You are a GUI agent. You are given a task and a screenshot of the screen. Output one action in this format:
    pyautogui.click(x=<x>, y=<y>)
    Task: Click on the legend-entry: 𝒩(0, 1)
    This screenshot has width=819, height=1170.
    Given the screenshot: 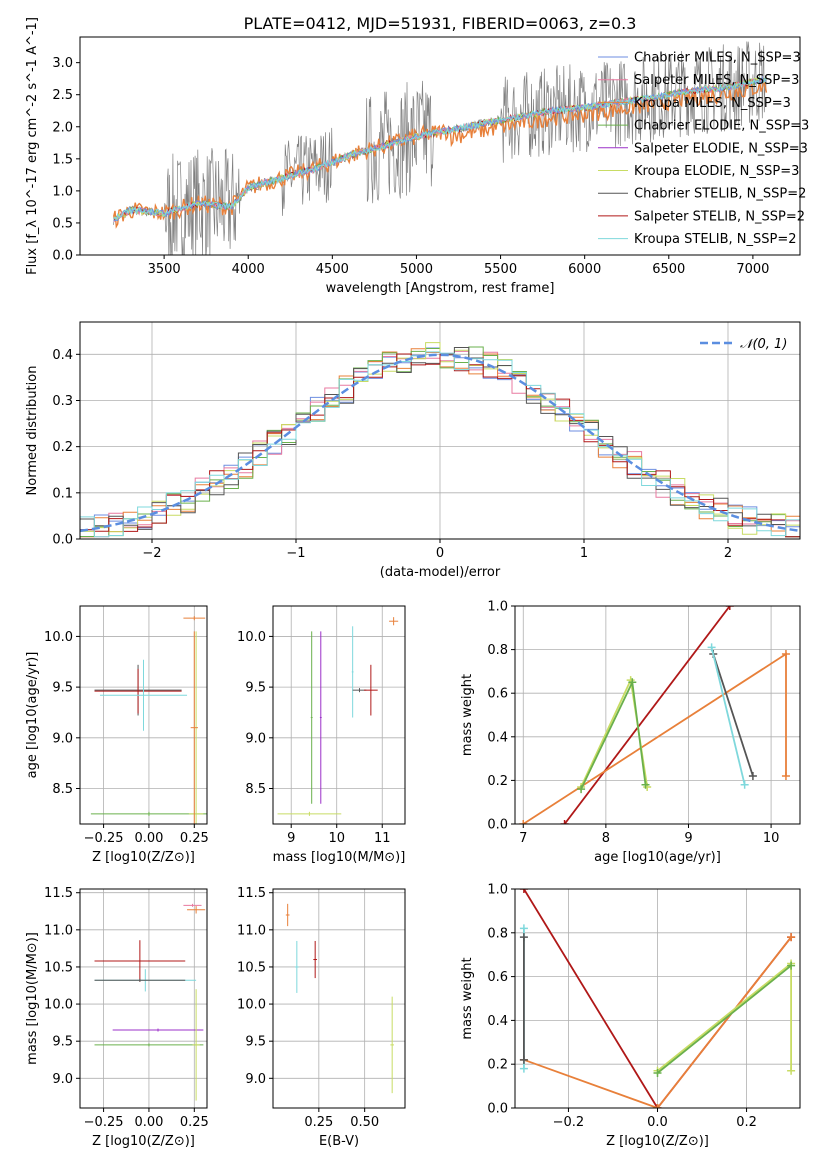 What is the action you would take?
    pyautogui.click(x=763, y=344)
    